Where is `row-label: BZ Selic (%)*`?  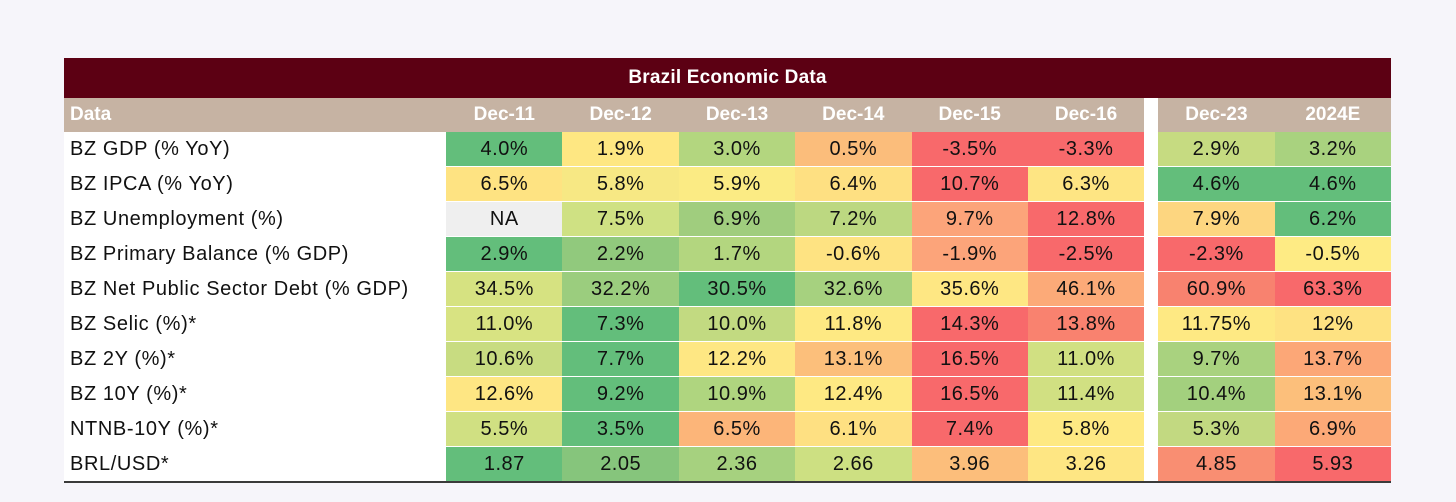 row-label: BZ Selic (%)* is located at coordinates (255, 324).